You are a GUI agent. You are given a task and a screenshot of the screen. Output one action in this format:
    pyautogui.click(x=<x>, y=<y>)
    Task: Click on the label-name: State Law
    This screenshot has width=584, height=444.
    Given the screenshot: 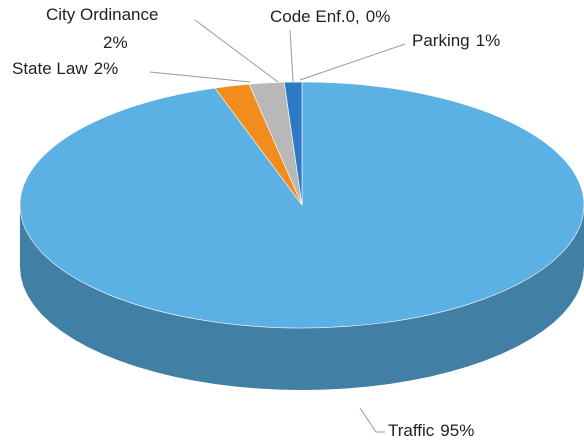 What is the action you would take?
    pyautogui.click(x=50, y=68)
    